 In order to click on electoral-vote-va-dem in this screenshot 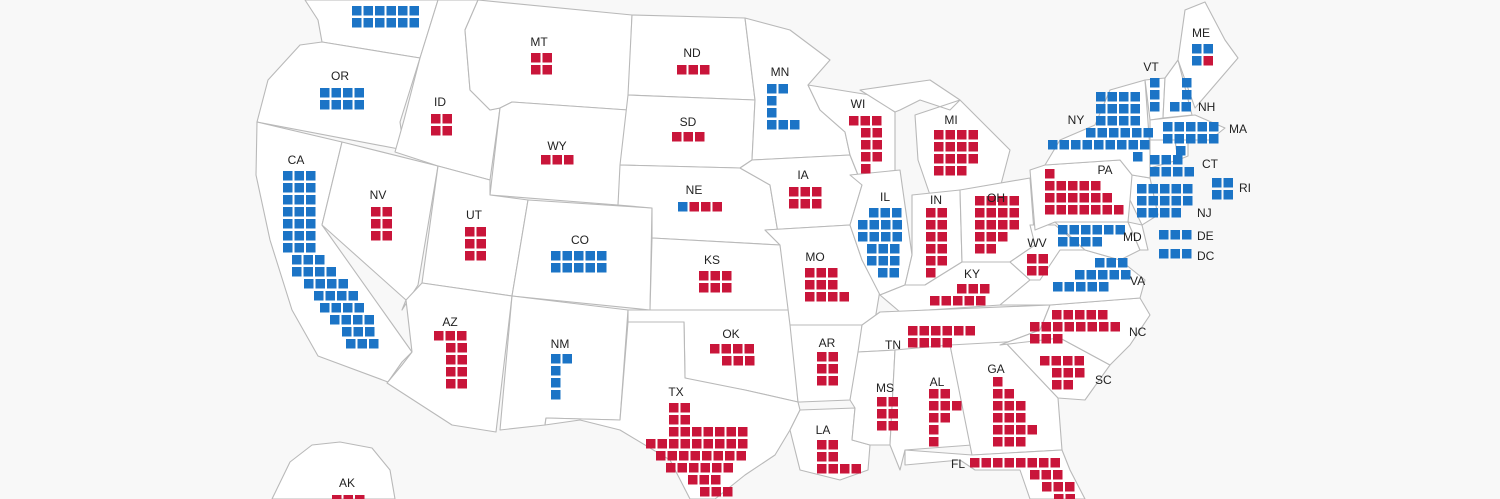, I will do `click(1123, 263)`.